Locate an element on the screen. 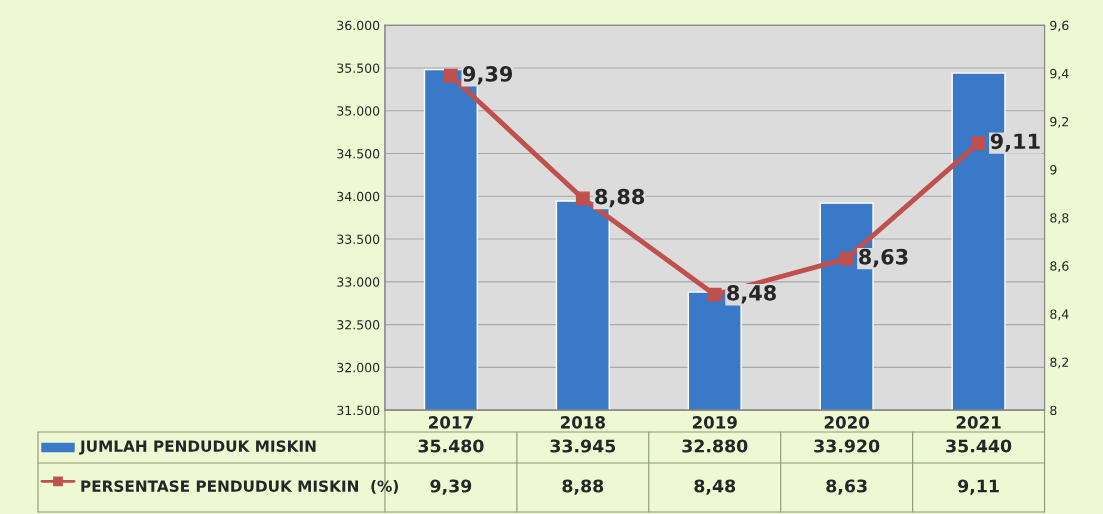  x-tick-label: 2021 is located at coordinates (978, 422).